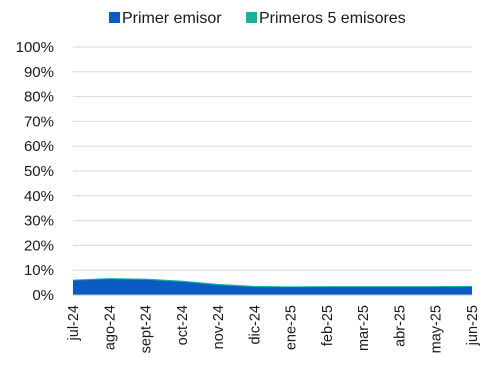  I want to click on y-tick-label: 100%, so click(35, 47).